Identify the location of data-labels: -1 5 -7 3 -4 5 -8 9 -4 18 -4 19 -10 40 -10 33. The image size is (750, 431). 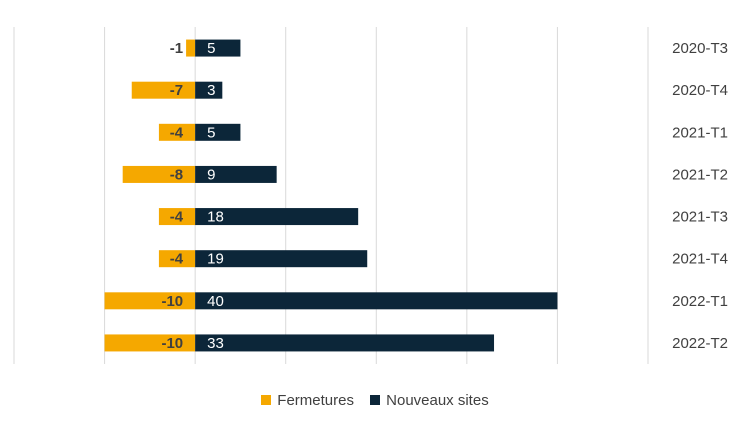
(192, 196).